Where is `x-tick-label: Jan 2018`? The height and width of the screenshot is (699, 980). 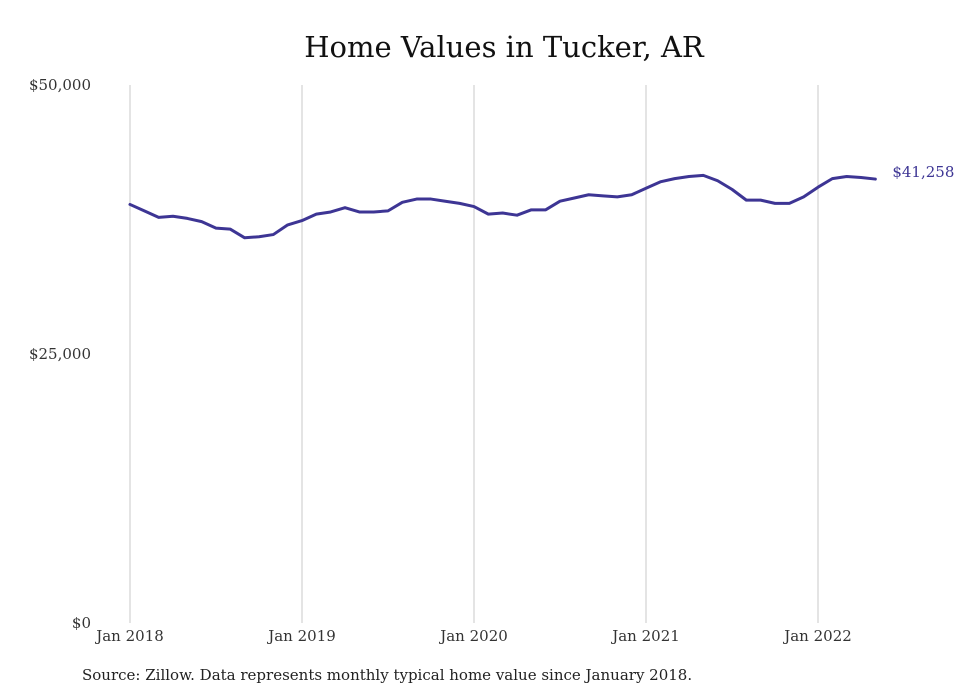 x-tick-label: Jan 2018 is located at coordinates (129, 636).